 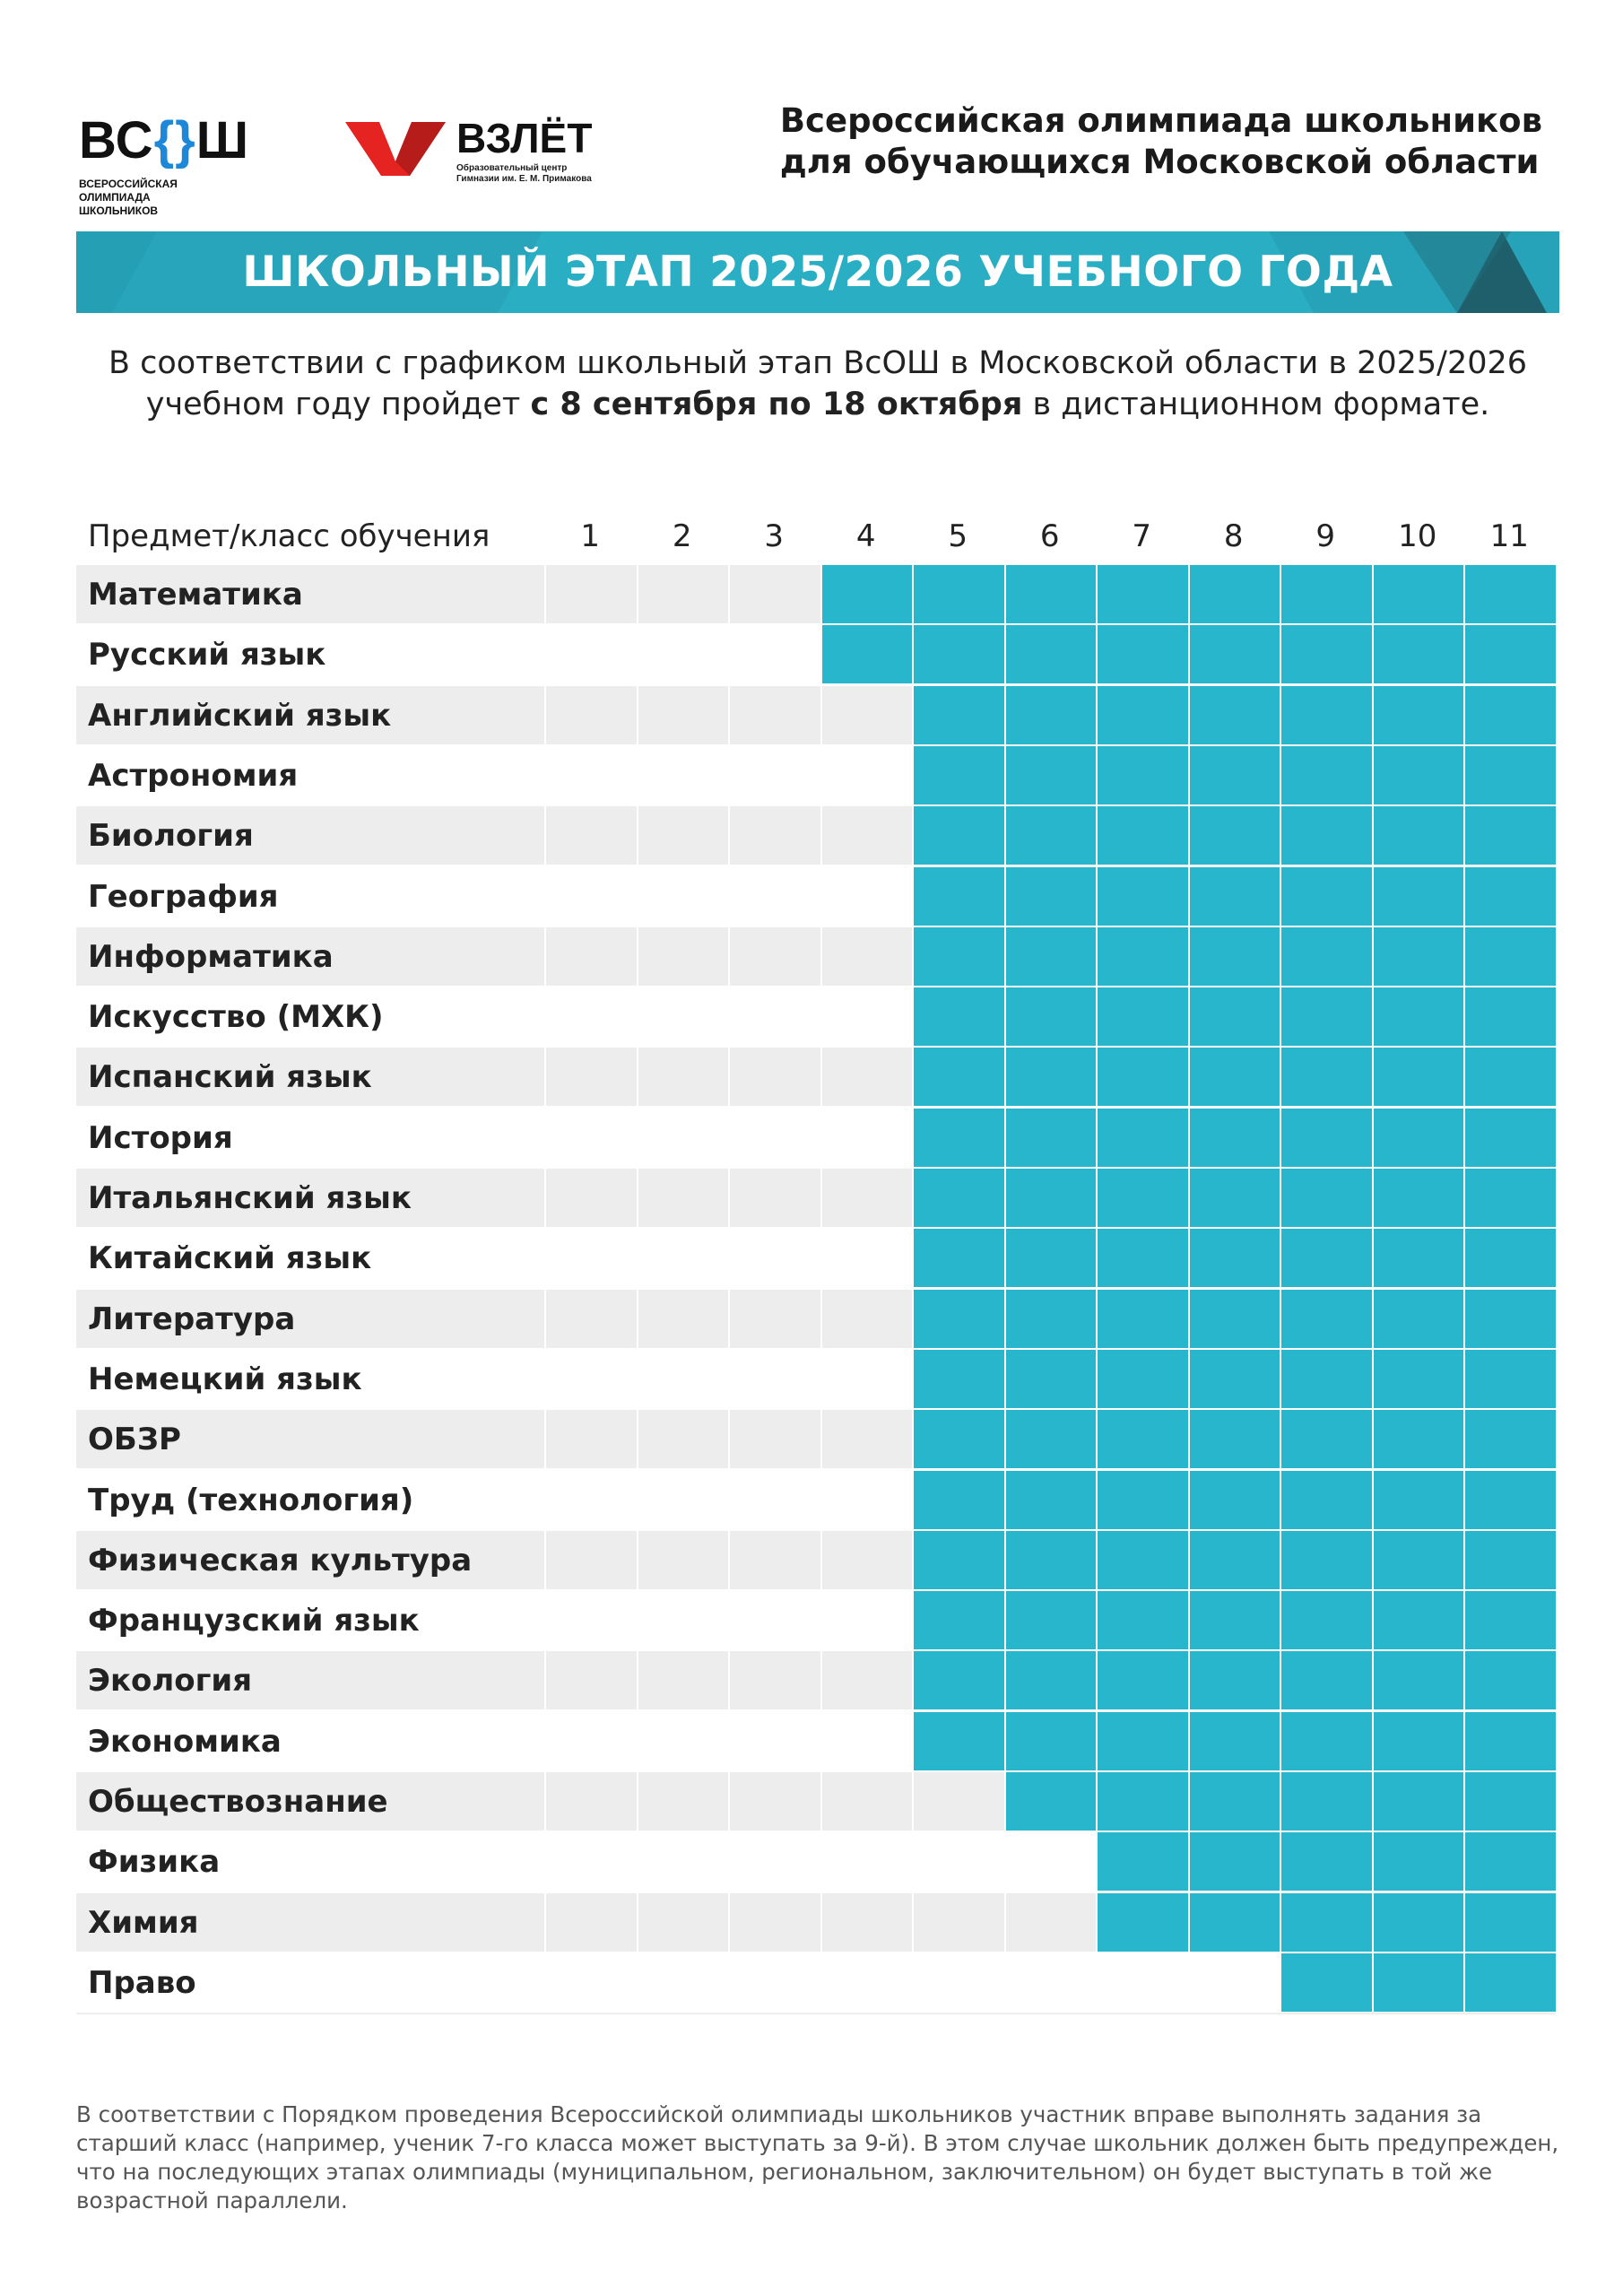 What do you see at coordinates (816, 1560) in the screenshot?
I see `table-row: Физическая культура` at bounding box center [816, 1560].